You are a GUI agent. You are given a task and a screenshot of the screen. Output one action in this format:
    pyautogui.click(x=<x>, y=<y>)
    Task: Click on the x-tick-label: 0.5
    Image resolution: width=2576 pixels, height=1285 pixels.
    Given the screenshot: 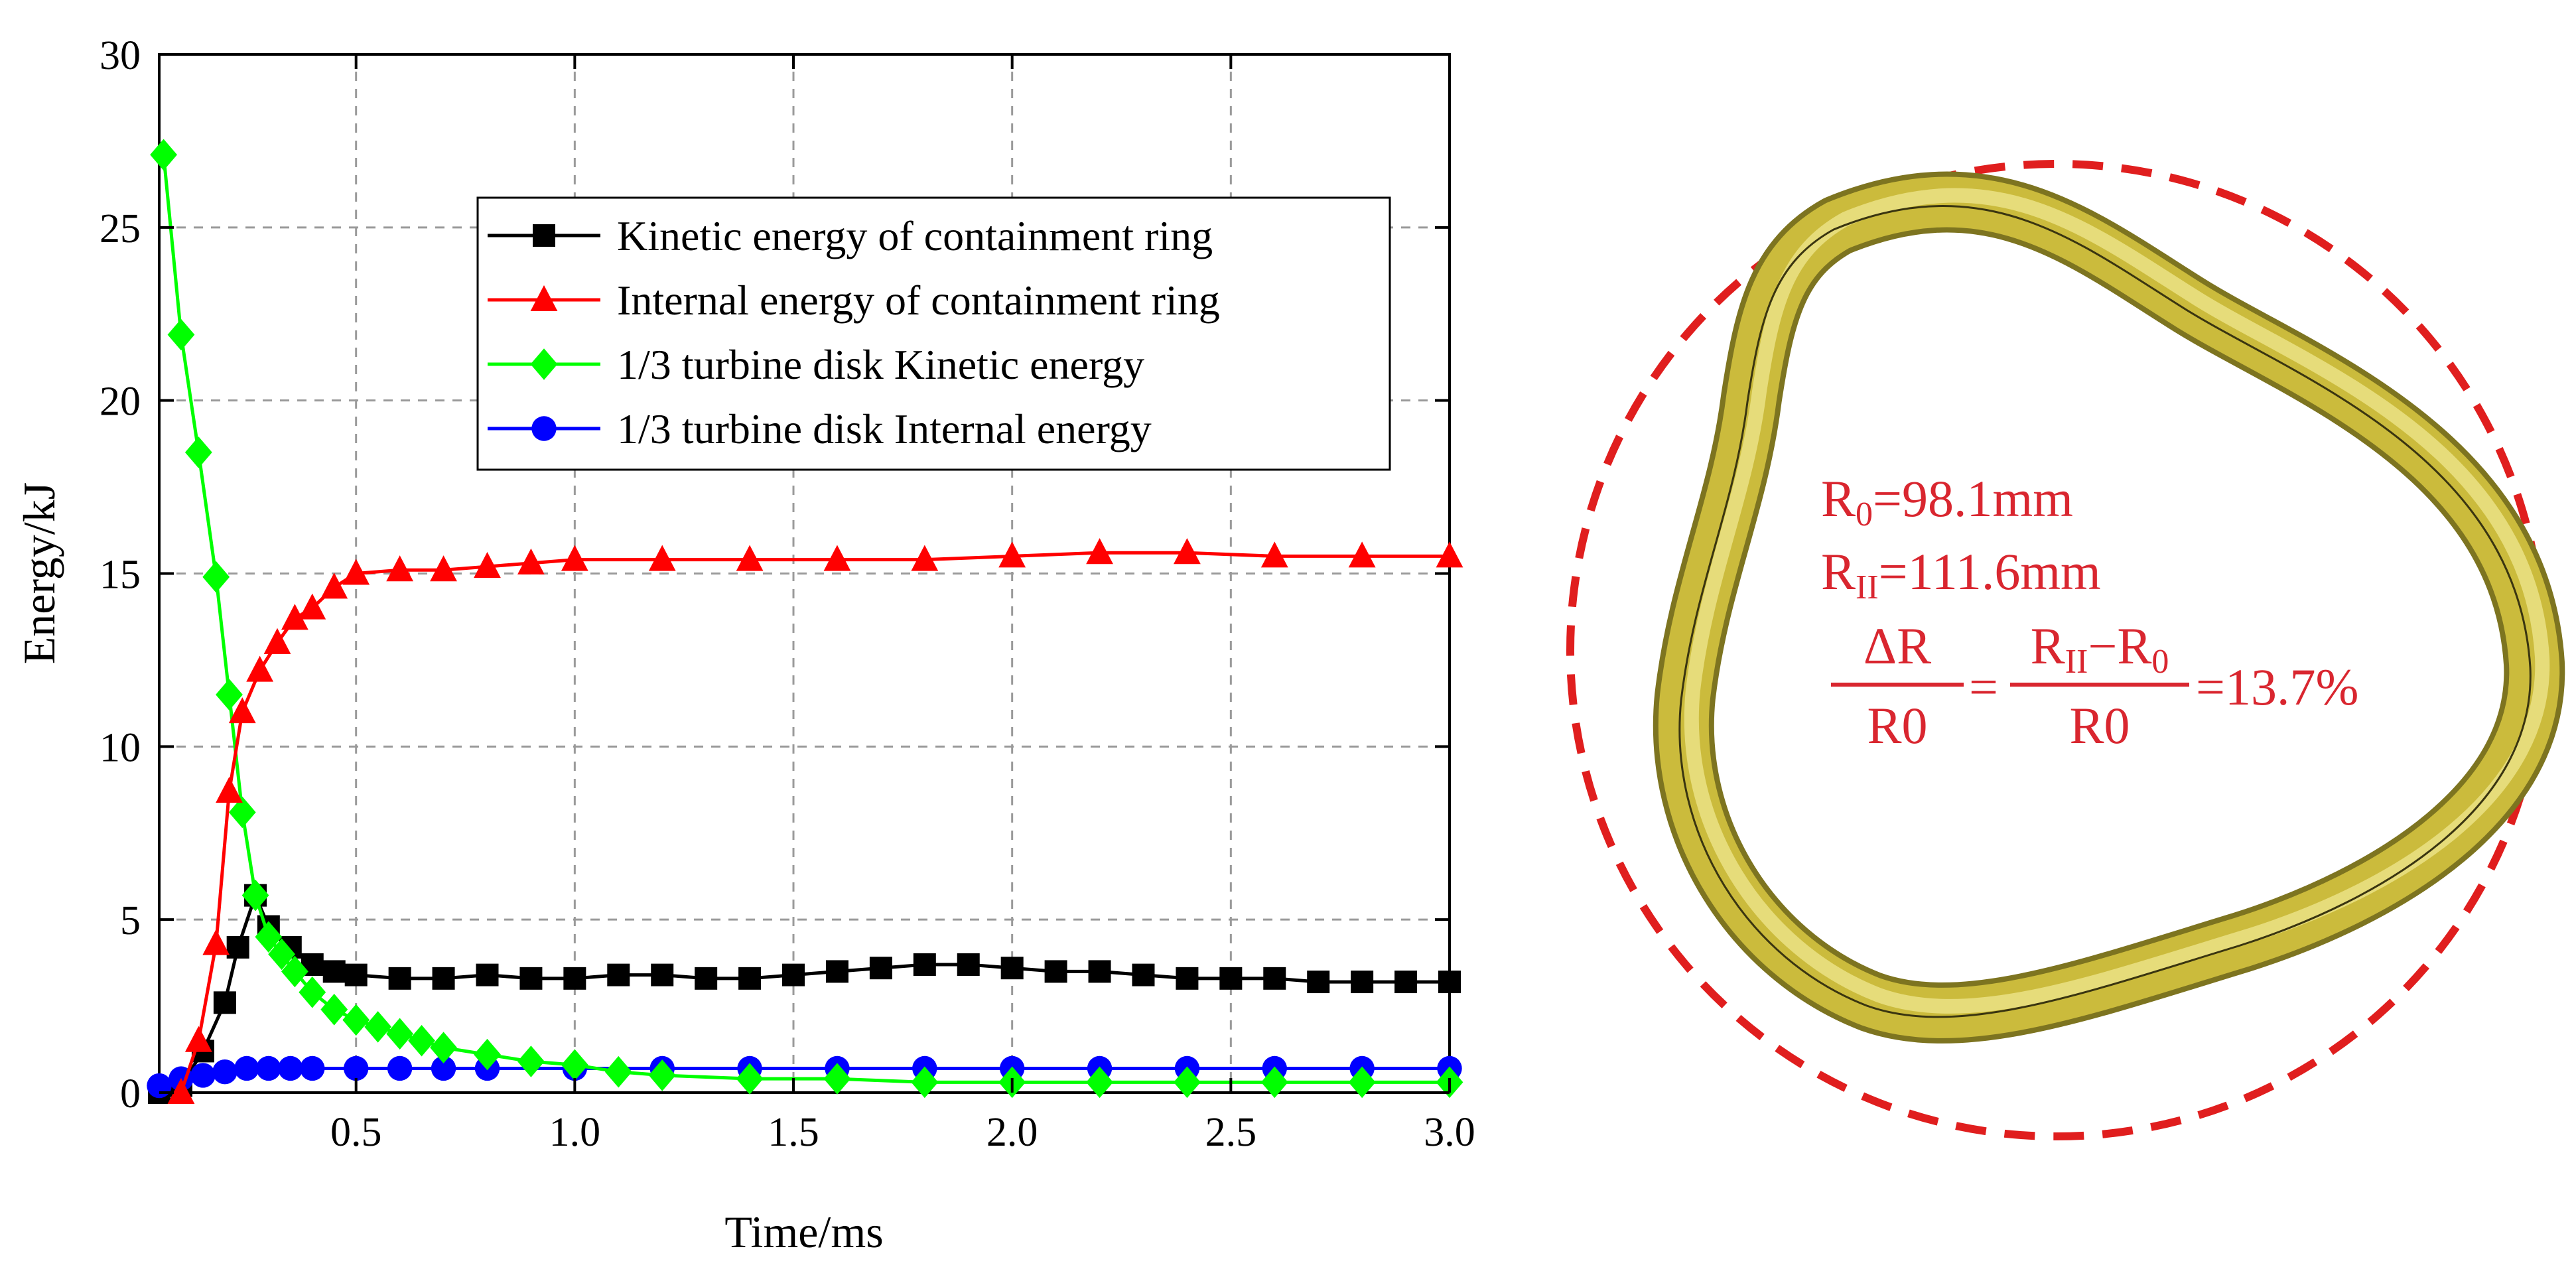 What is the action you would take?
    pyautogui.click(x=356, y=1132)
    